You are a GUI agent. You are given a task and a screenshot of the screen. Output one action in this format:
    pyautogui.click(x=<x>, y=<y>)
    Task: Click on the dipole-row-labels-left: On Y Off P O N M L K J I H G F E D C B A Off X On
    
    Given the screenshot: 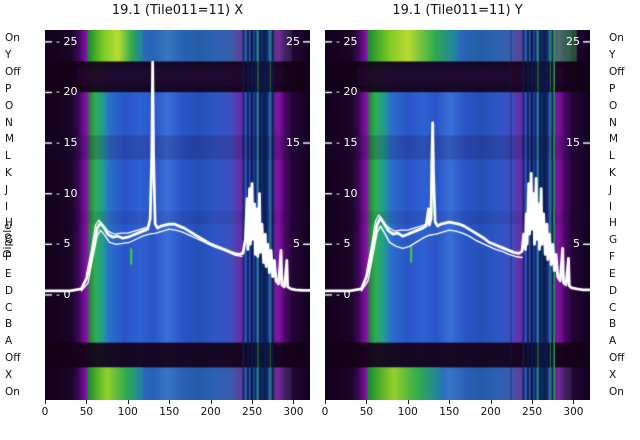 What is the action you would take?
    pyautogui.click(x=22, y=216)
    